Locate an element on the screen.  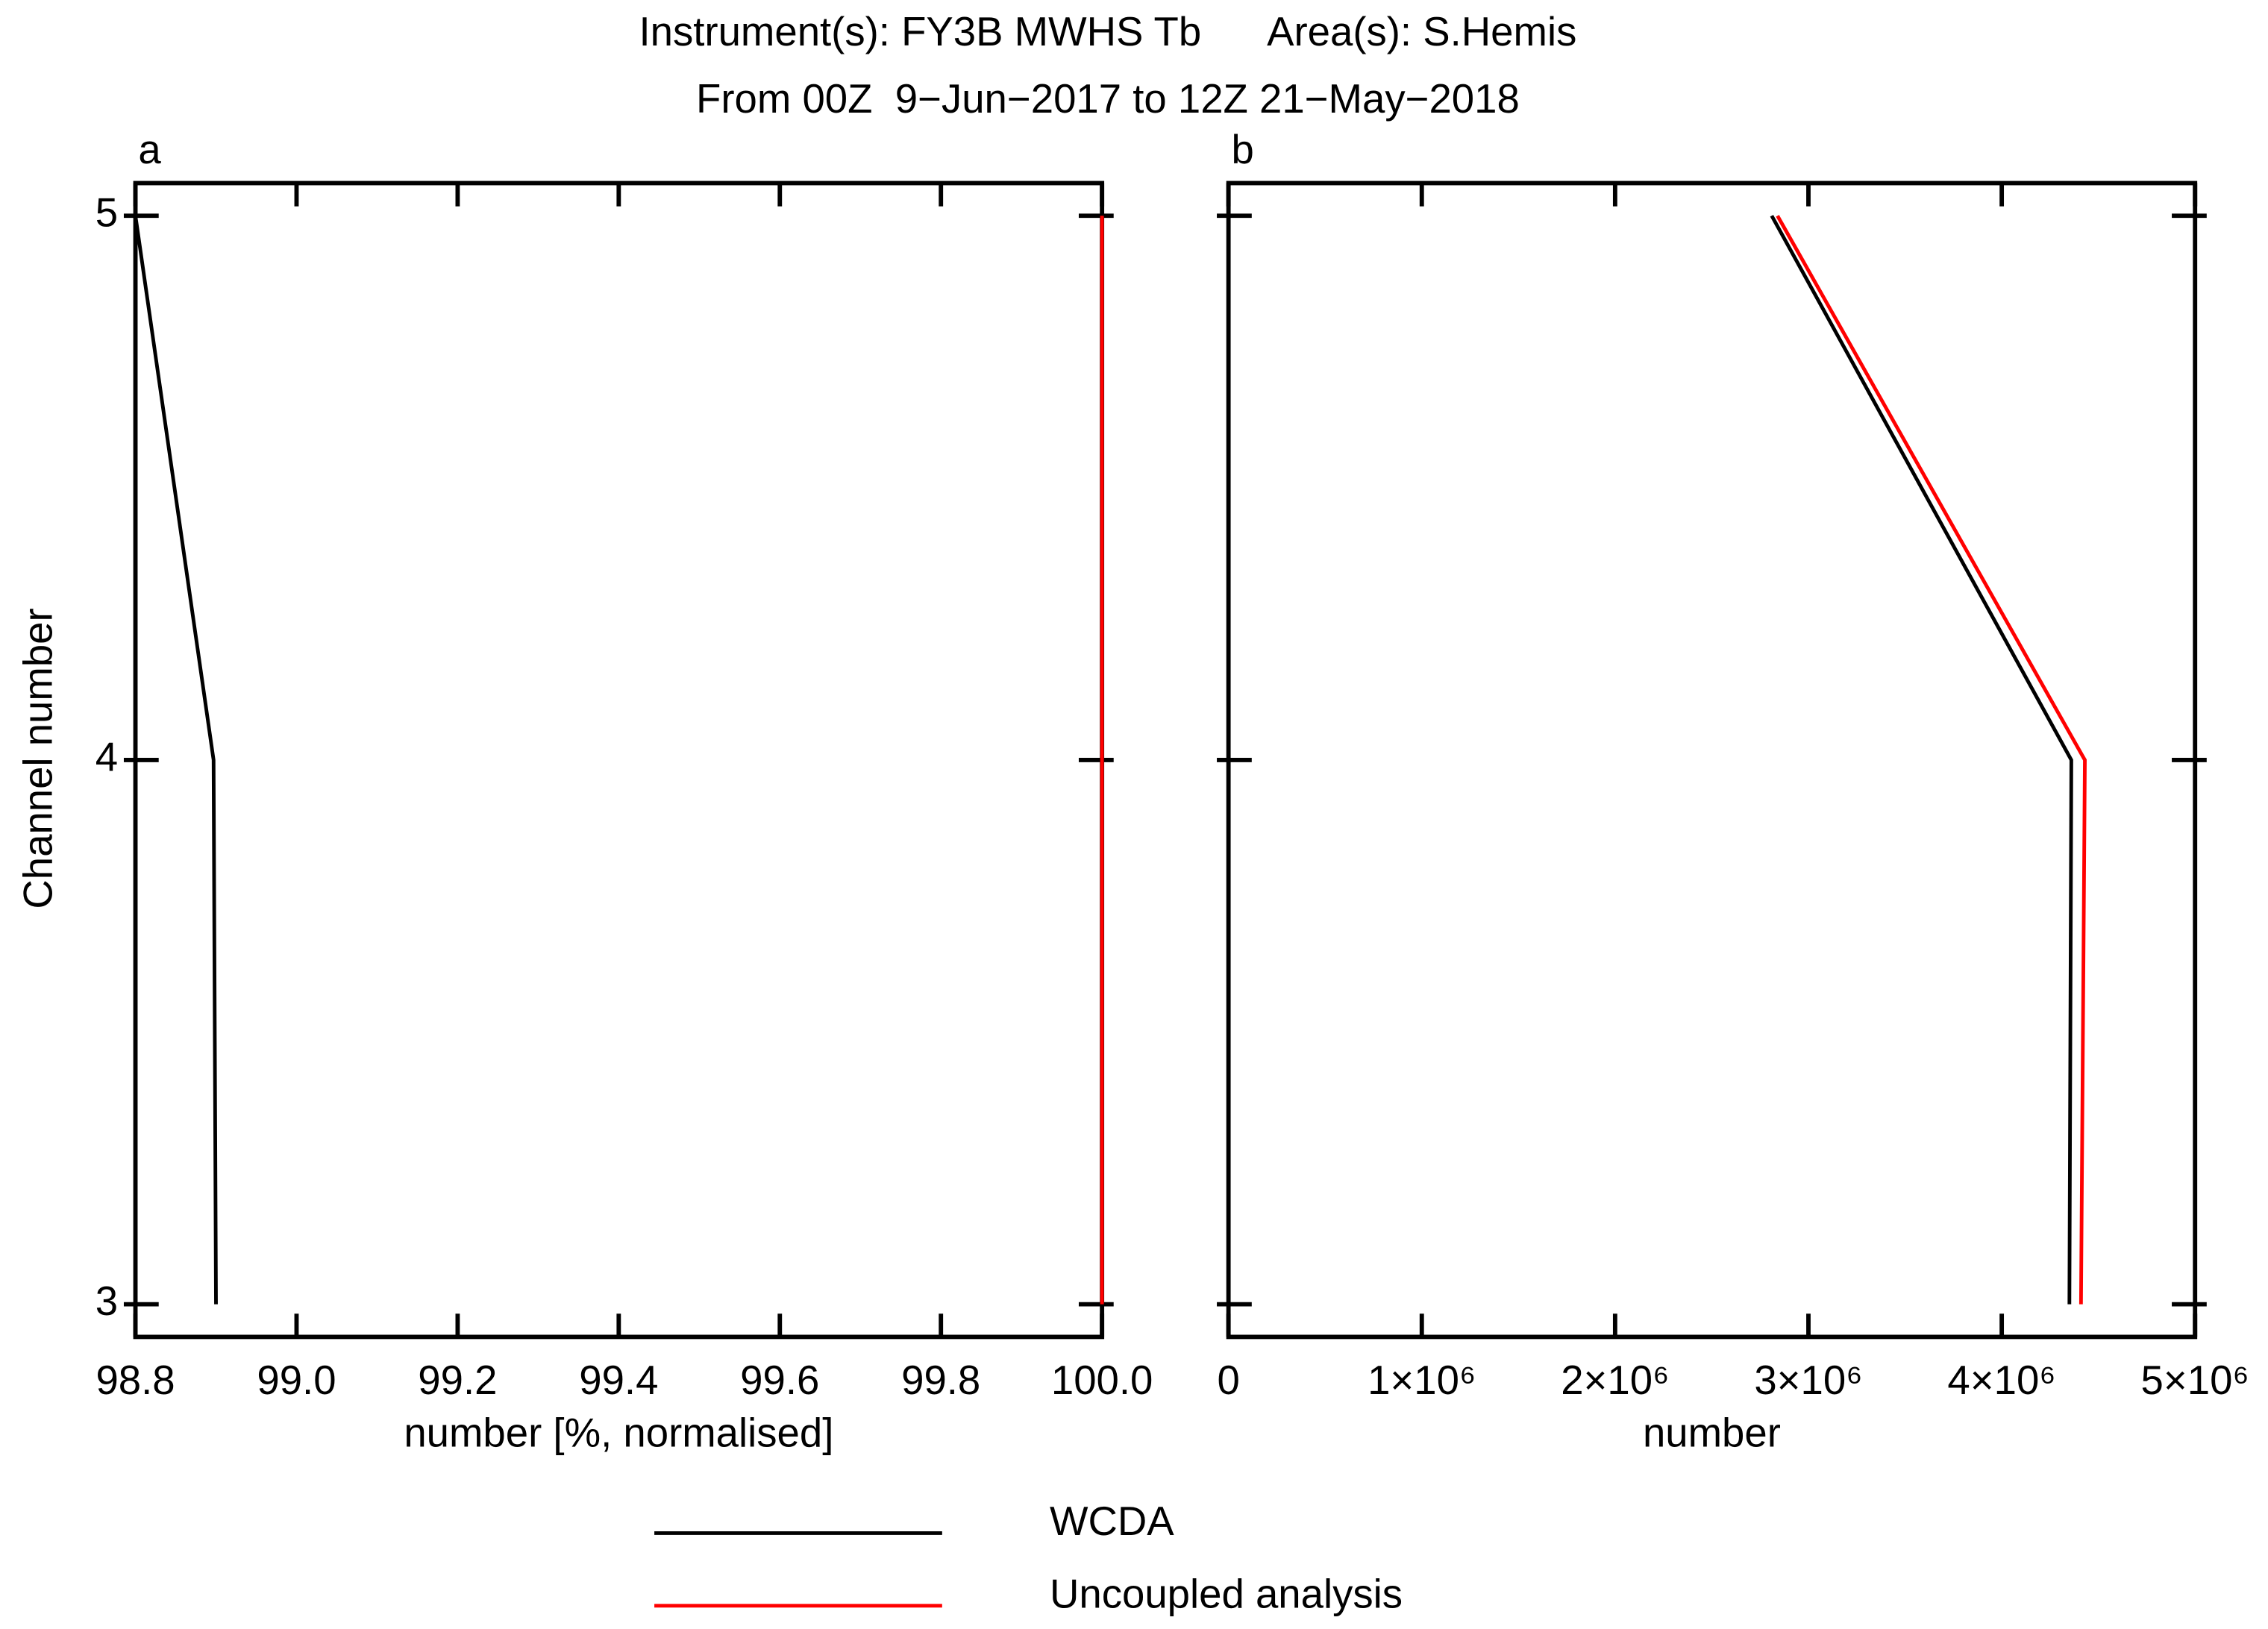
x-tick-label: 100.0 is located at coordinates (1102, 1380).